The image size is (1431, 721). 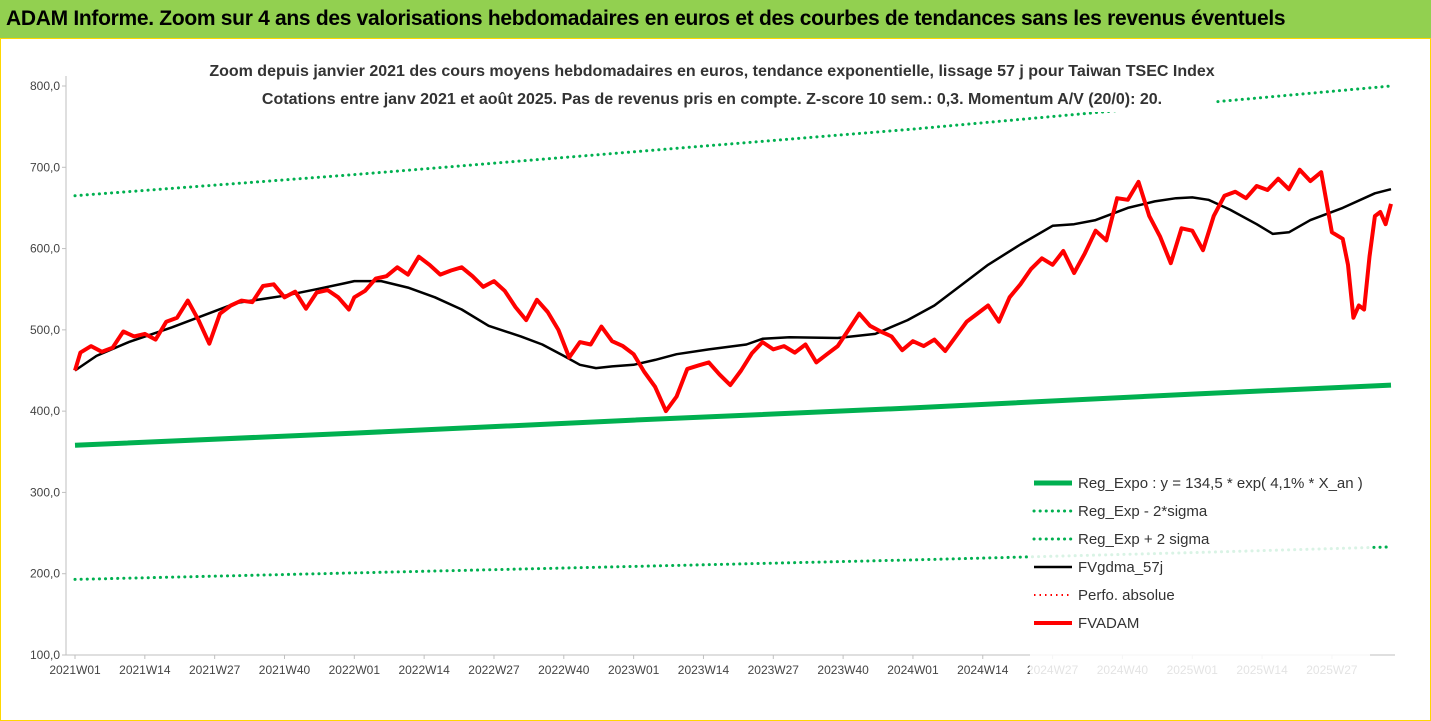 I want to click on x-tick-label: 2021W40, so click(x=285, y=670).